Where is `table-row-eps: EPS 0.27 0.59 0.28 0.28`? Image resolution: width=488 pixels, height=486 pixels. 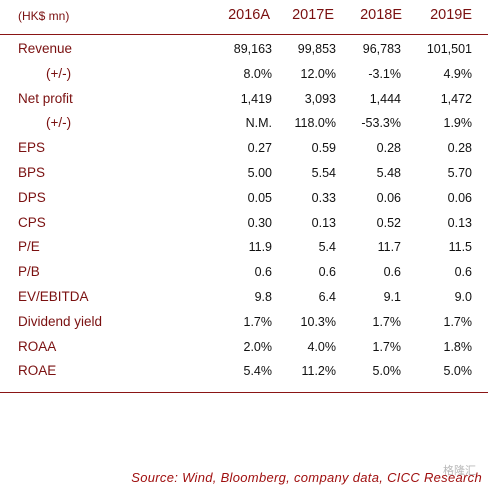
table-row-eps: EPS 0.27 0.59 0.28 0.28 is located at coordinates (244, 149).